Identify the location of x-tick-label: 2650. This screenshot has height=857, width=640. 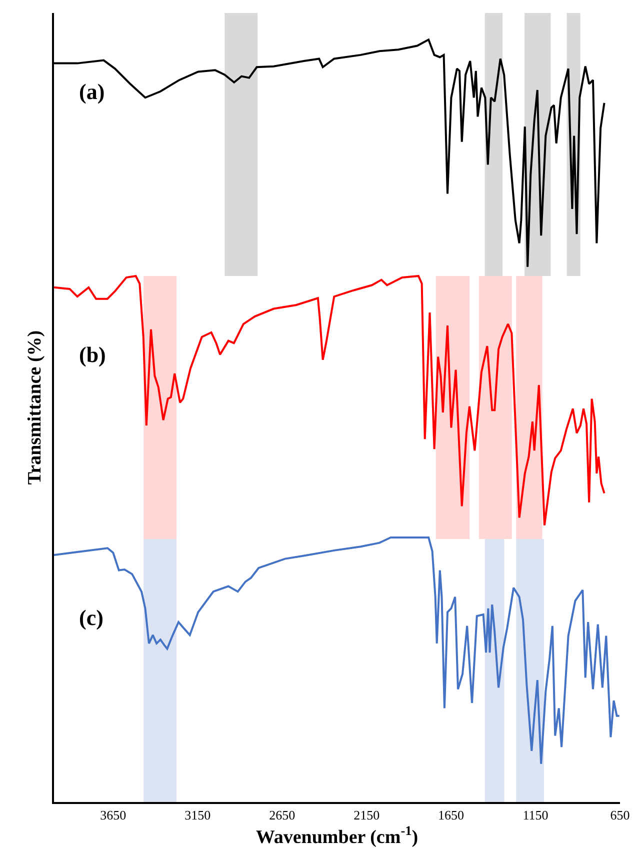
(282, 815).